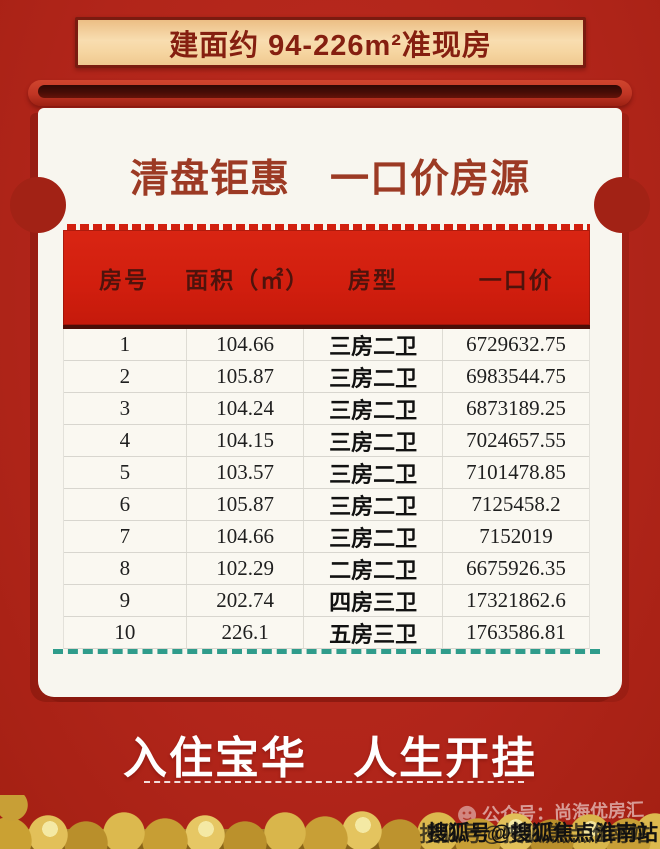 This screenshot has width=660, height=849. What do you see at coordinates (244, 568) in the screenshot?
I see `area-value: 102.29` at bounding box center [244, 568].